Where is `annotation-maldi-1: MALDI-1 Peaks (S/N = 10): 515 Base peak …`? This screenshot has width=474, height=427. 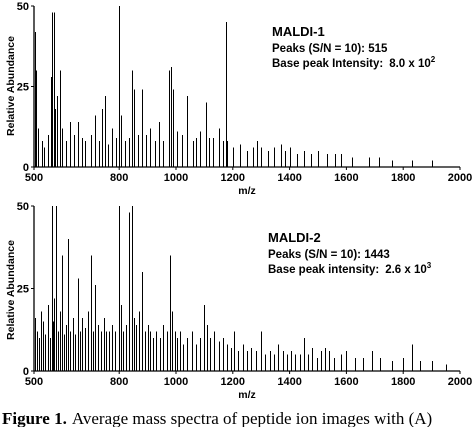 annotation-maldi-1: MALDI-1 Peaks (S/N = 10): 515 Base peak … is located at coordinates (354, 47).